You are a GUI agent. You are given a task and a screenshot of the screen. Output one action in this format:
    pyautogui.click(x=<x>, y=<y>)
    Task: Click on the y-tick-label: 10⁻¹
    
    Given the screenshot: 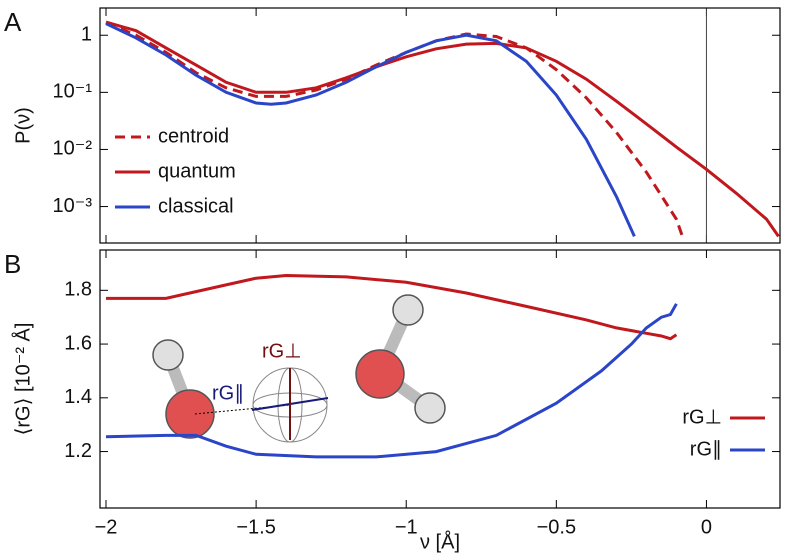 What is the action you would take?
    pyautogui.click(x=73, y=92)
    